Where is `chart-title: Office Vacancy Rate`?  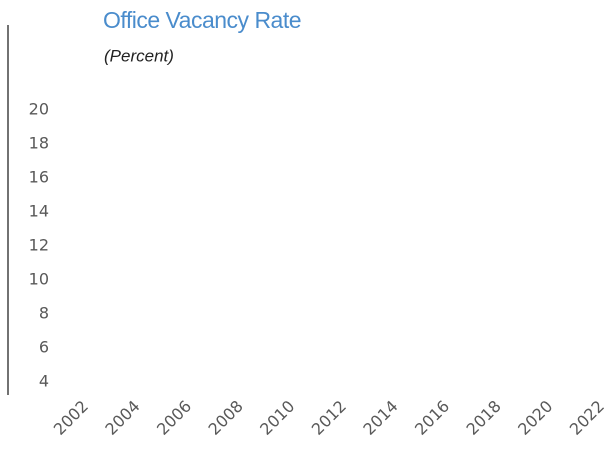 chart-title: Office Vacancy Rate is located at coordinates (202, 20).